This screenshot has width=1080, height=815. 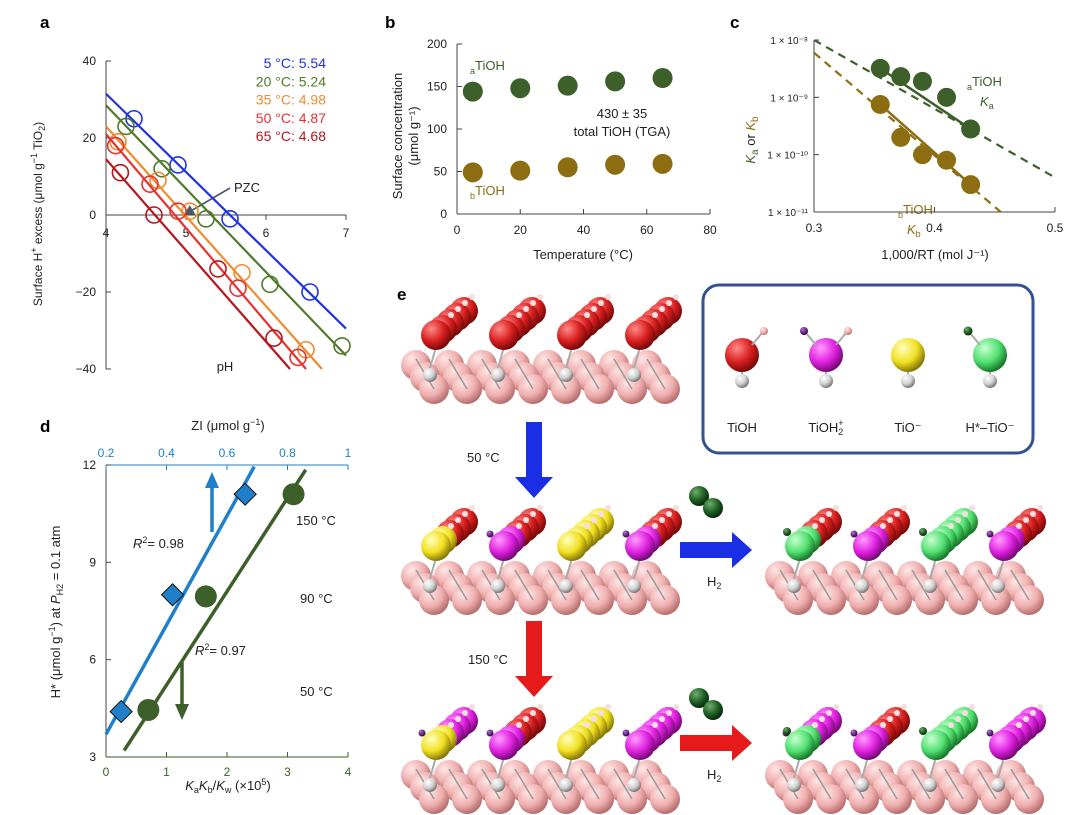 I want to click on legend-box: TiOH TiOH2+ TiO⁻ H*–TiO⁻, so click(x=868, y=369).